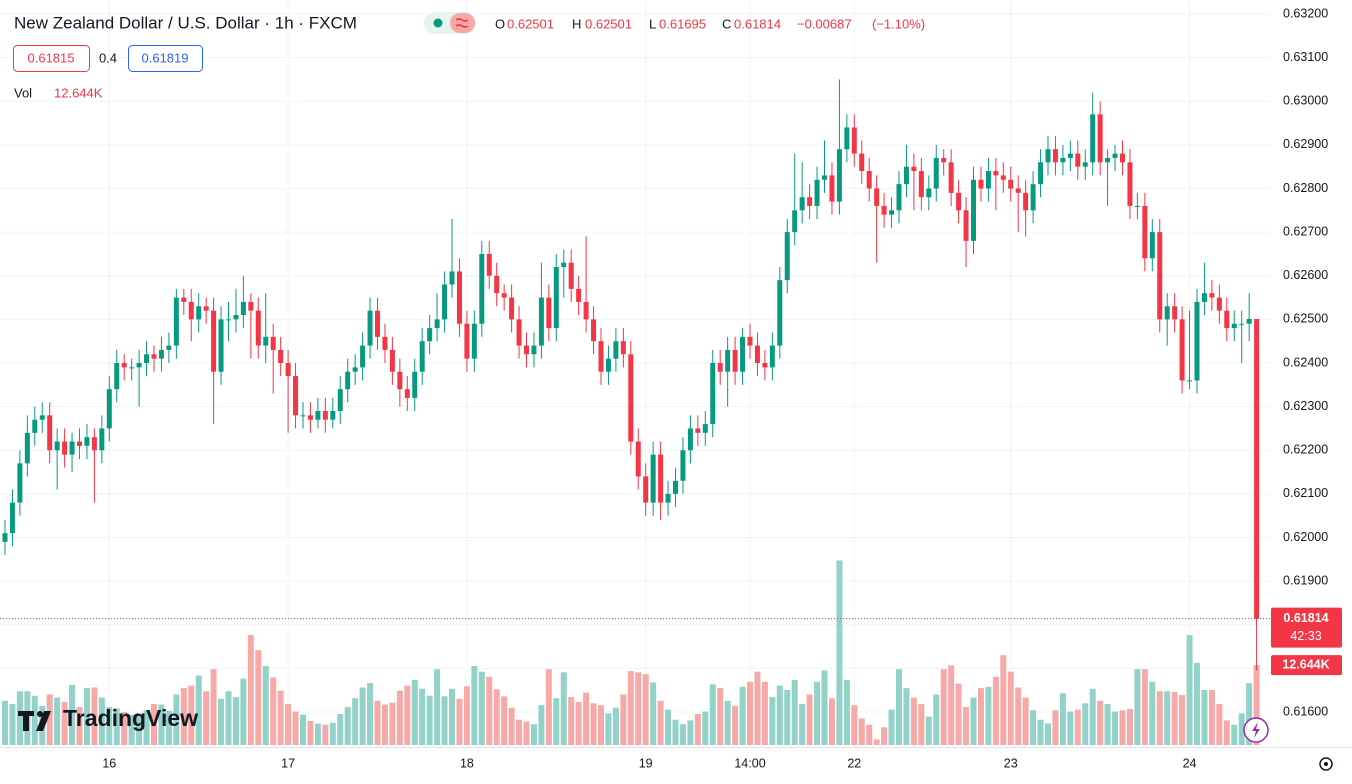  Describe the element at coordinates (462, 23) in the screenshot. I see `status-icon` at that location.